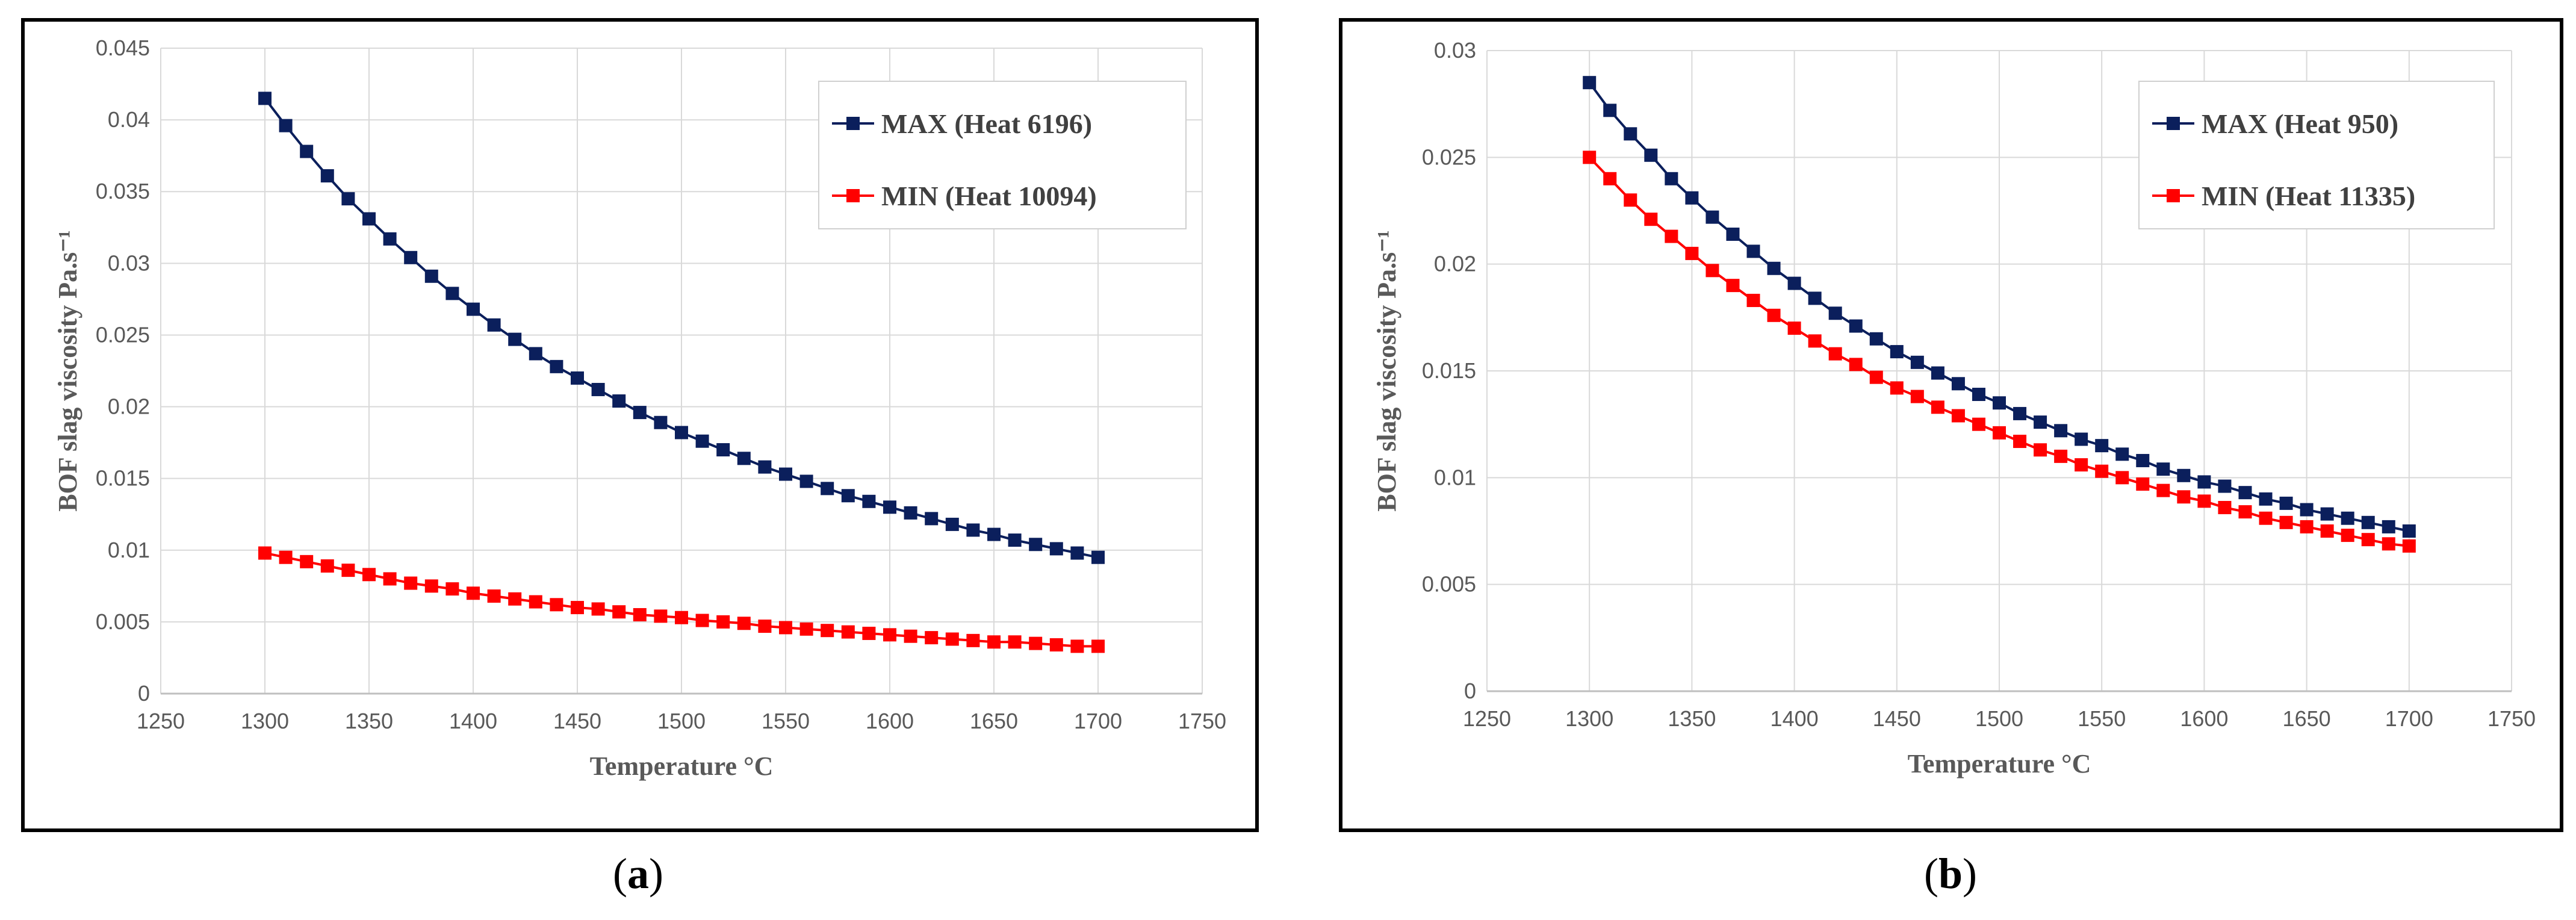 The image size is (2576, 920). I want to click on x-tick-label: 1700, so click(1098, 721).